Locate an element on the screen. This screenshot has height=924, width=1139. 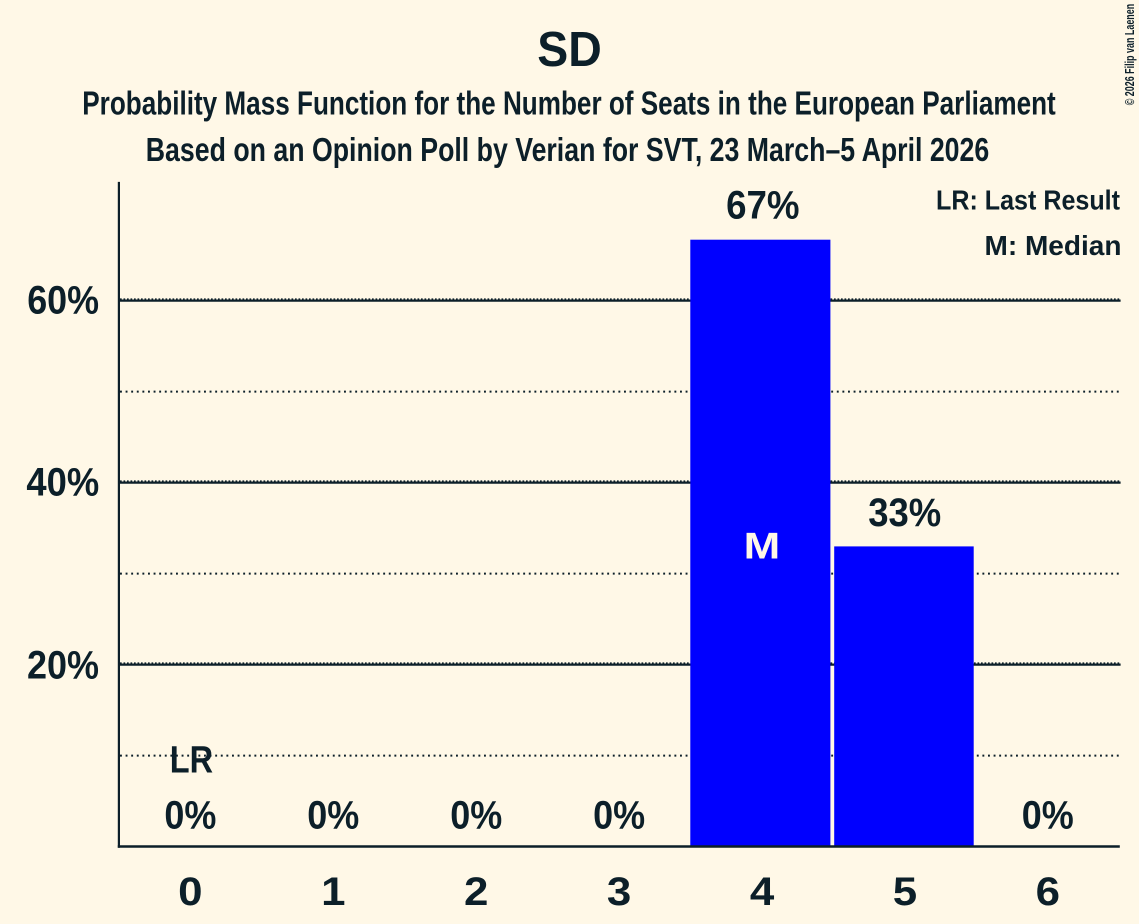
svg-text: 3 is located at coordinates (619, 892).